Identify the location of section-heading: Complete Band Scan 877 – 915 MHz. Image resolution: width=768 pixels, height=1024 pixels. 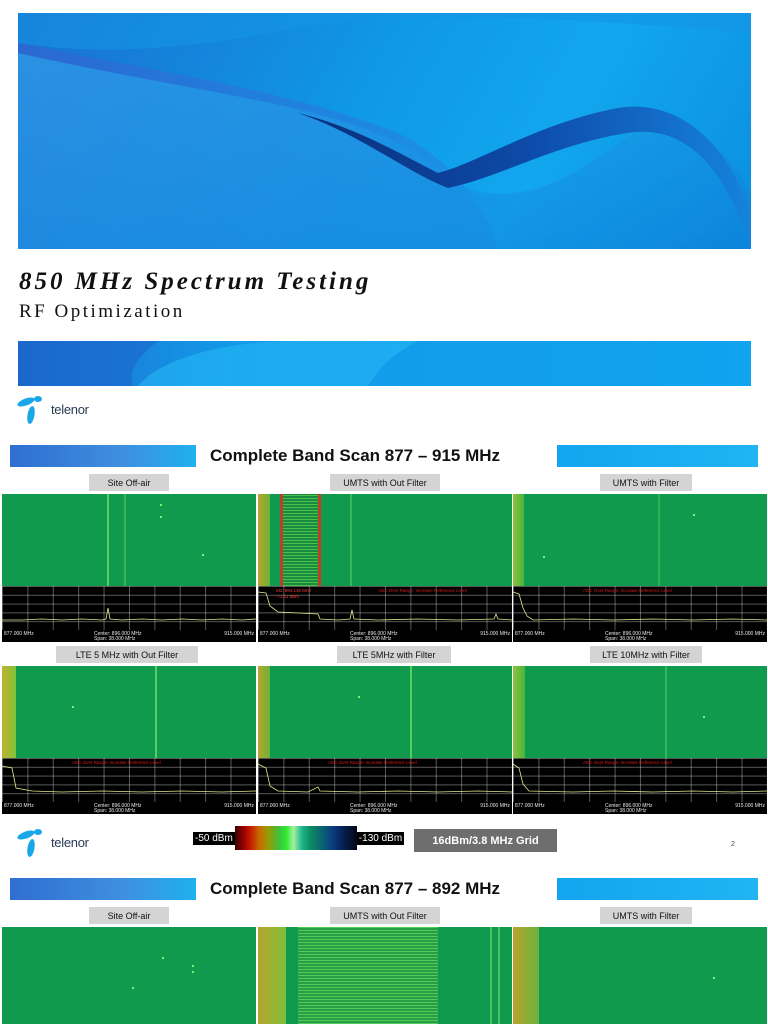
(355, 455).